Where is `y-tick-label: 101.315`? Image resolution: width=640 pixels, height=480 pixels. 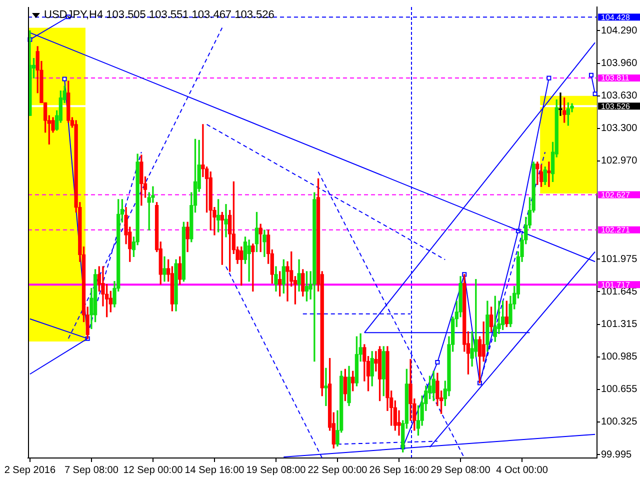
y-tick-label: 101.315 is located at coordinates (619, 324).